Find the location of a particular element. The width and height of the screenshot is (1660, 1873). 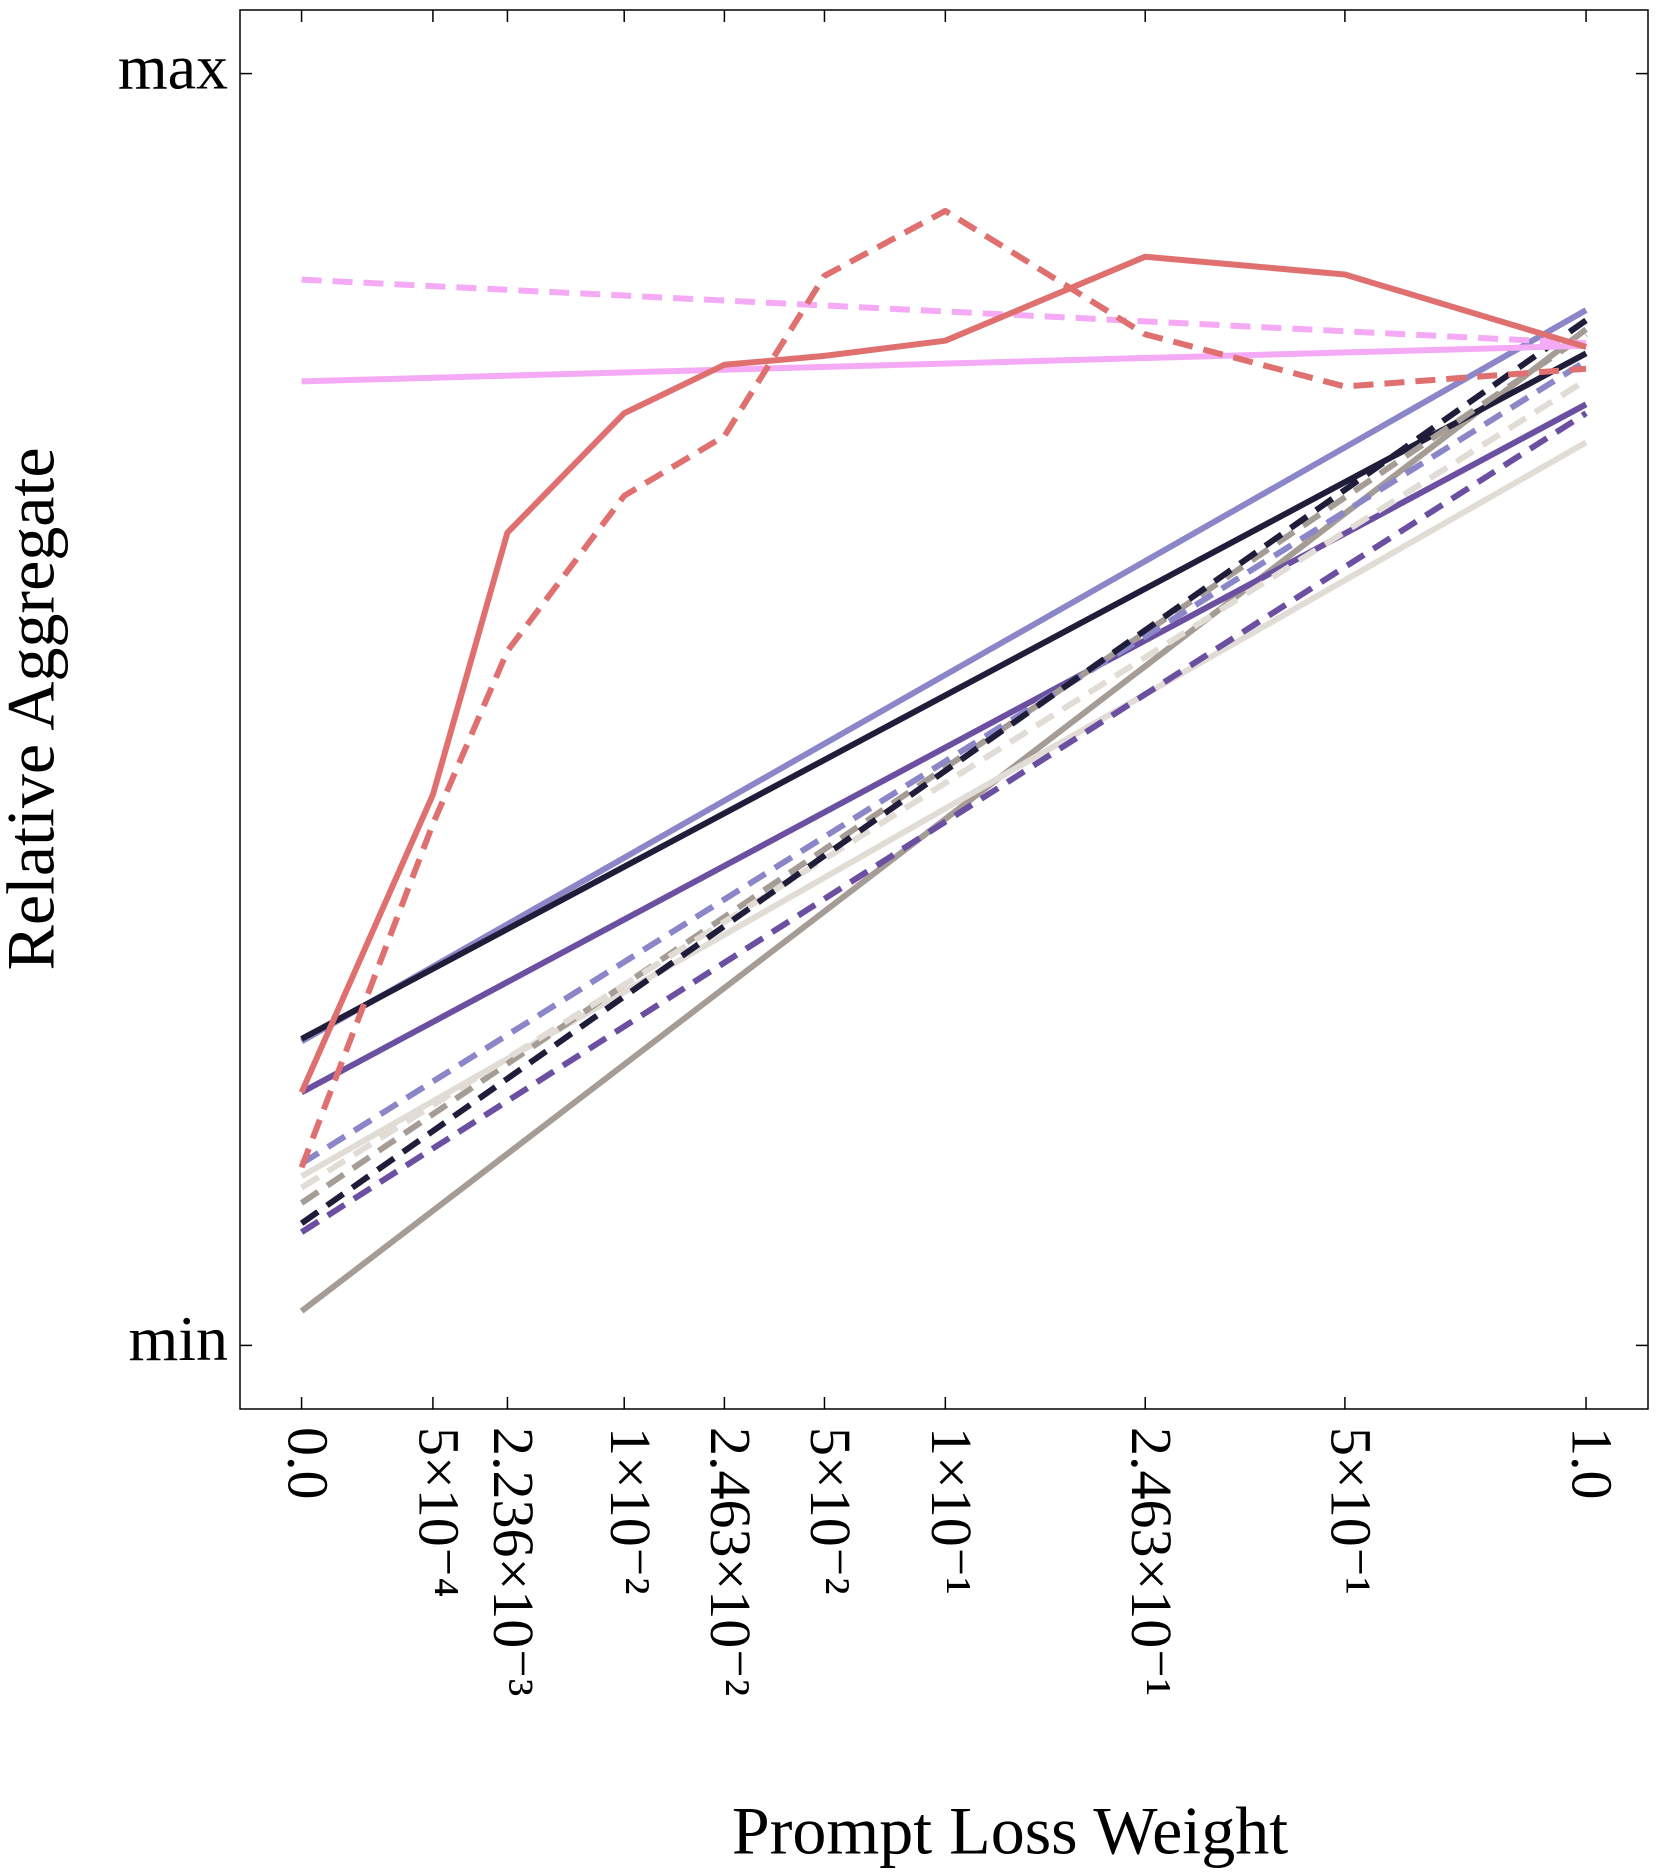

x-tick-label: 5×10⁻² is located at coordinates (830, 1511).